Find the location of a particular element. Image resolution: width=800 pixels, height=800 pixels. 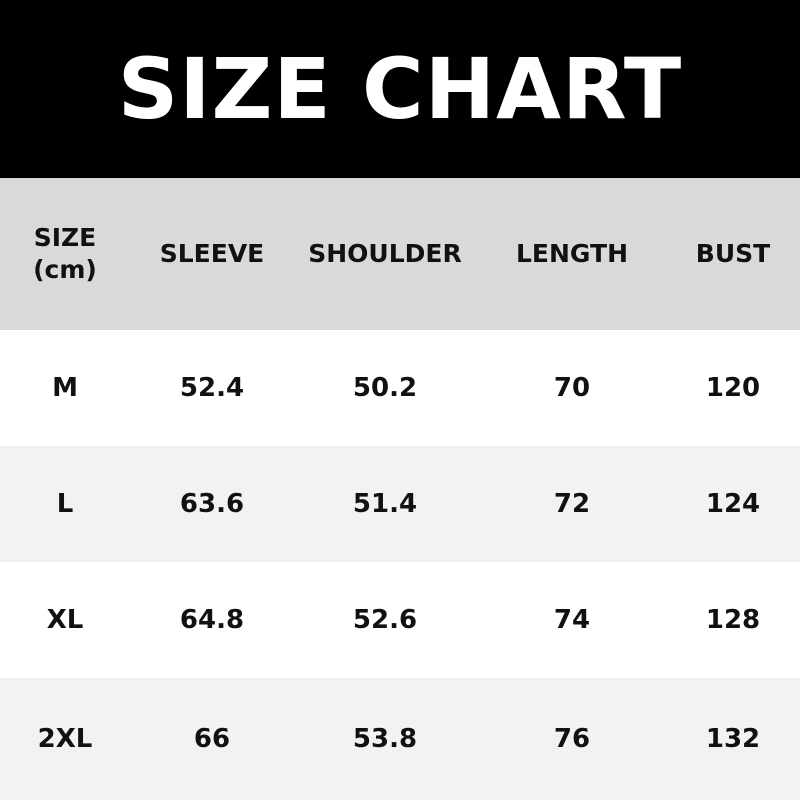

header-length: LENGTH is located at coordinates (572, 253).